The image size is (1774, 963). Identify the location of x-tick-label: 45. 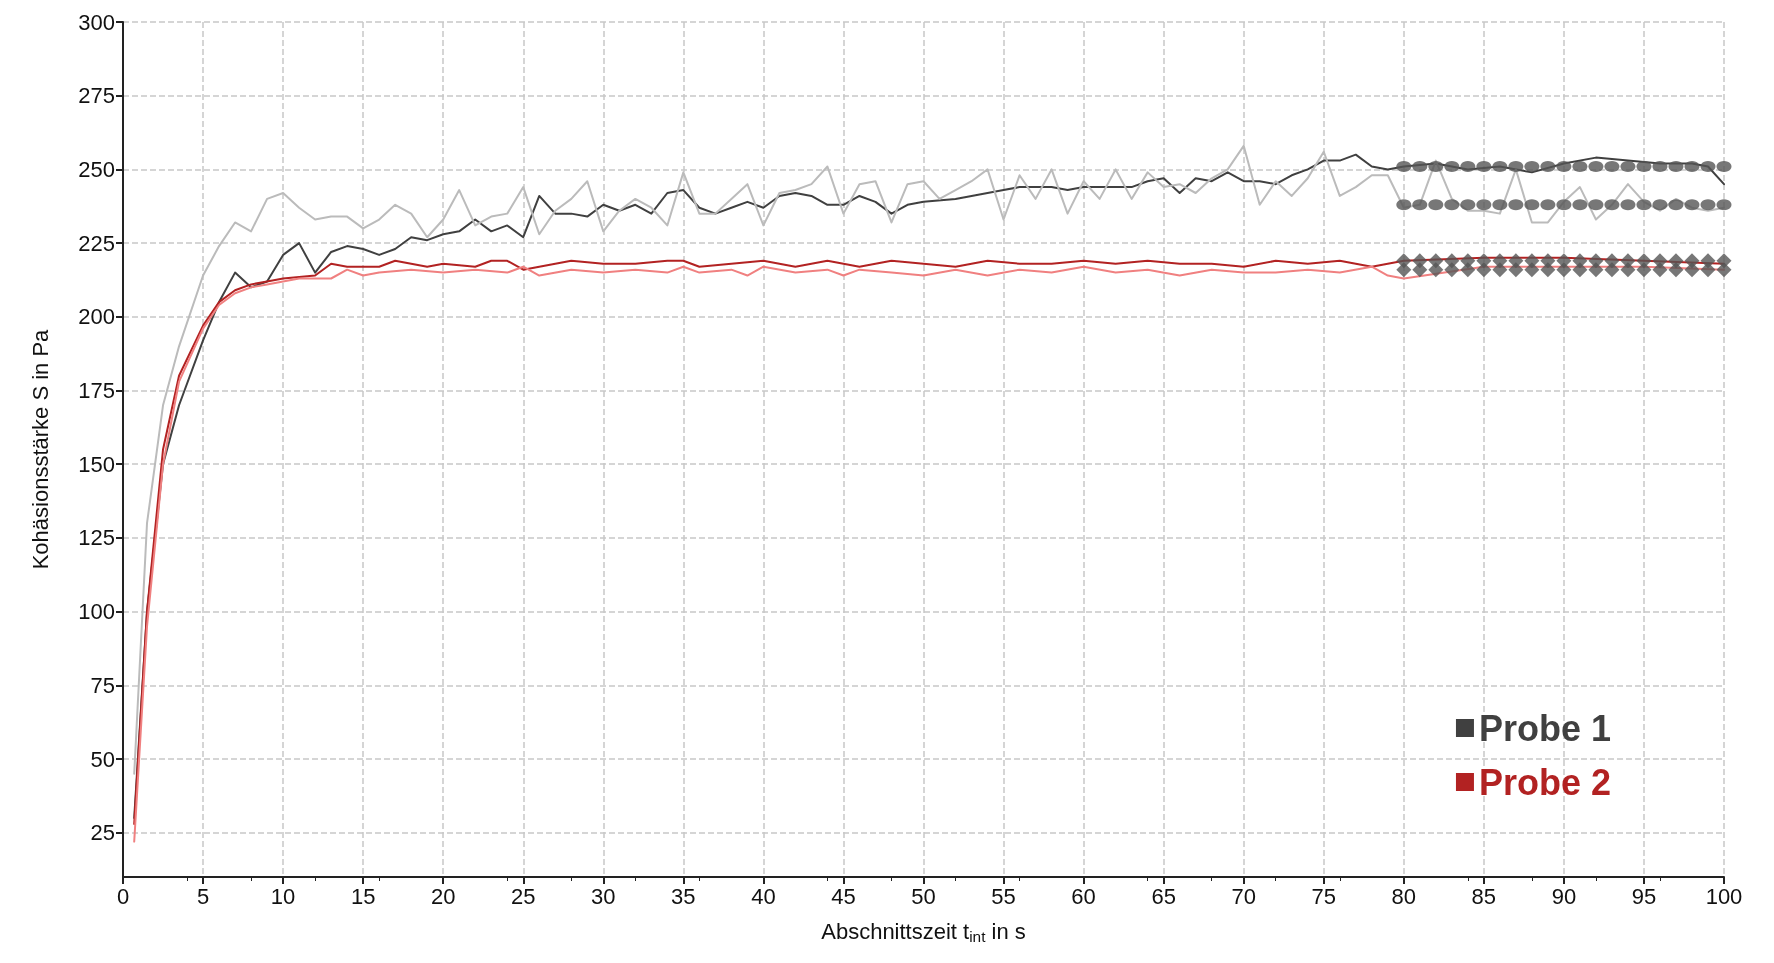
(843, 896).